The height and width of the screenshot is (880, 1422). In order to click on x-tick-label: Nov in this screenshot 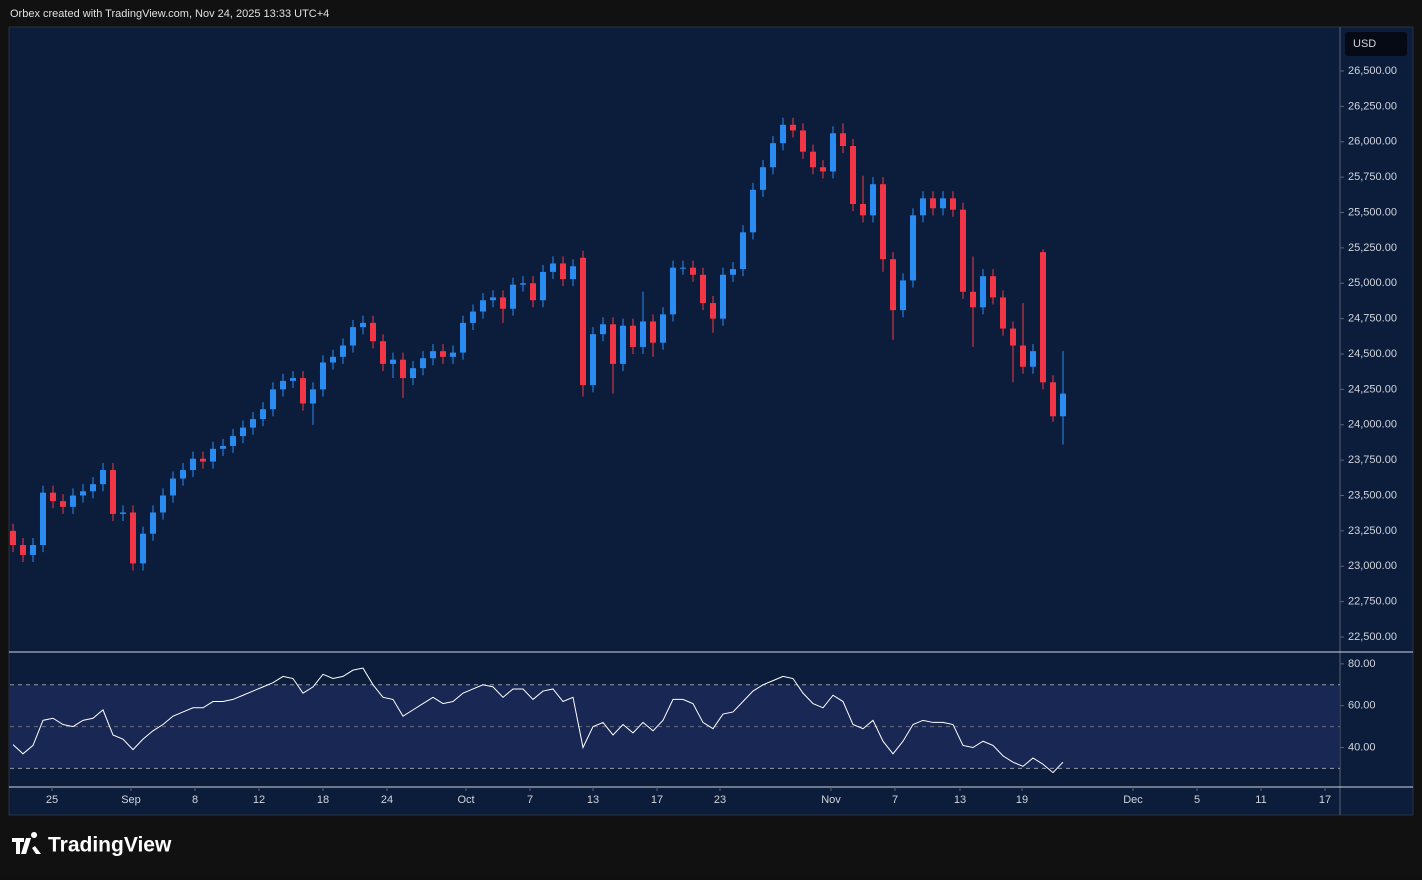, I will do `click(831, 800)`.